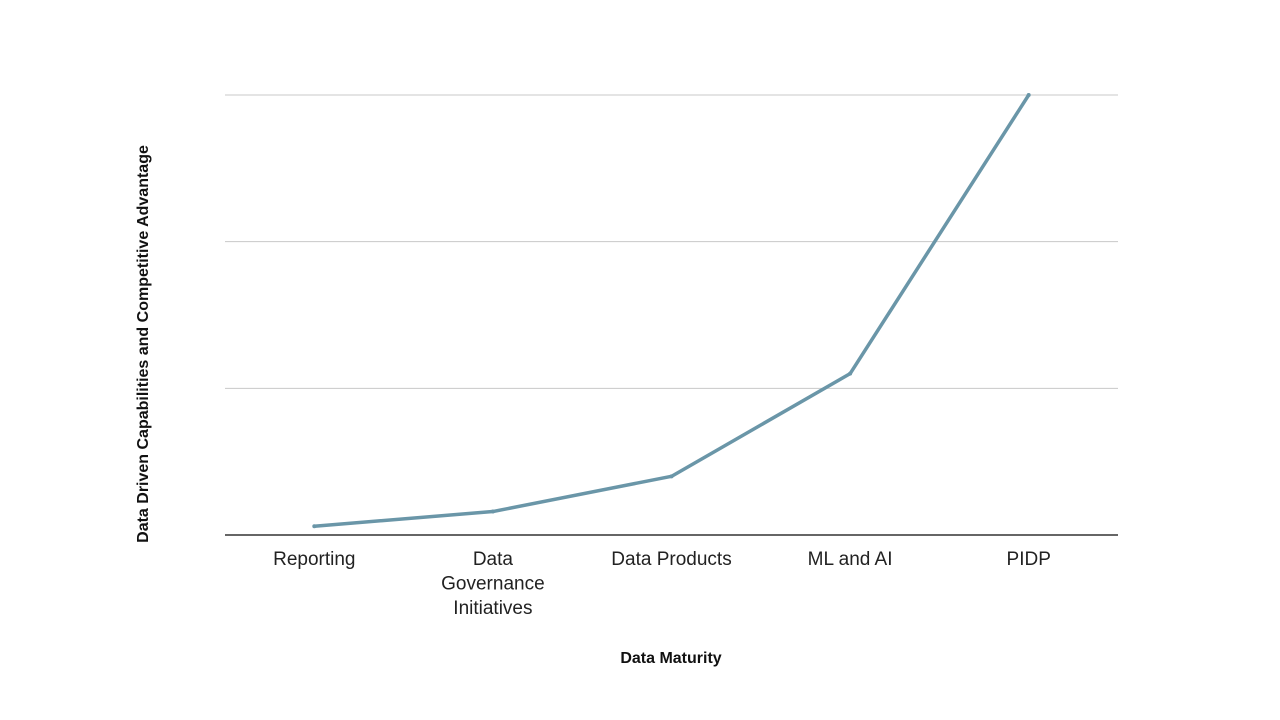 This screenshot has width=1280, height=720. Describe the element at coordinates (671, 559) in the screenshot. I see `x-tick-label-2: Data Products` at that location.